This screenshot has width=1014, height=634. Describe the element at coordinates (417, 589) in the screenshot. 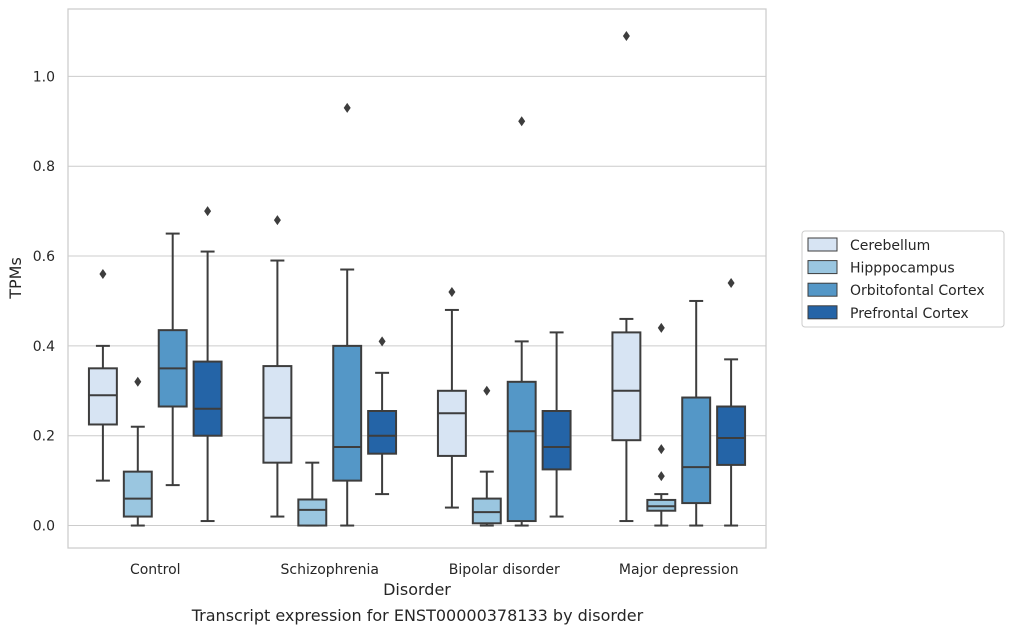

I see `x-axis-label: Disorder` at that location.